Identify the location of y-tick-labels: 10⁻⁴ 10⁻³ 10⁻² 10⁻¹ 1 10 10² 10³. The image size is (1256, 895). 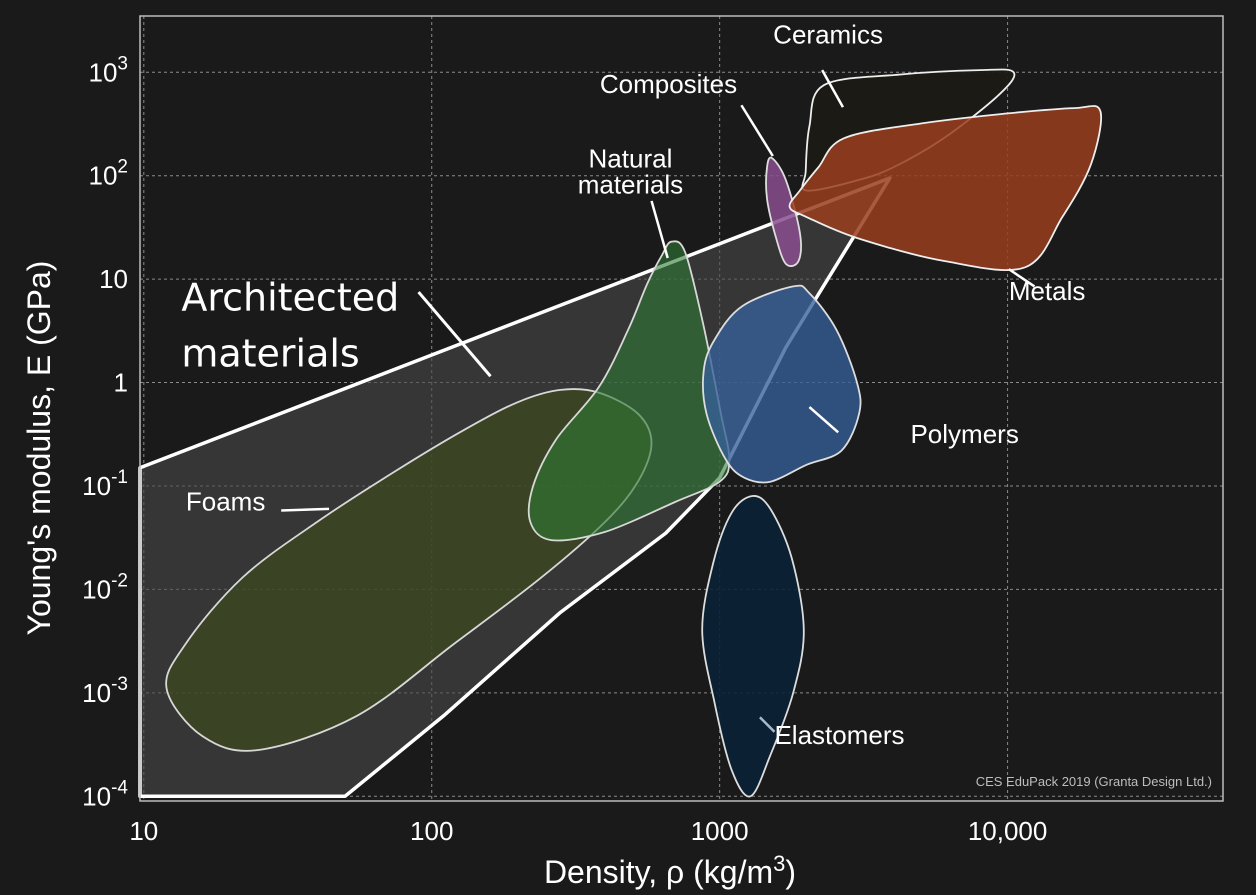
(105, 432).